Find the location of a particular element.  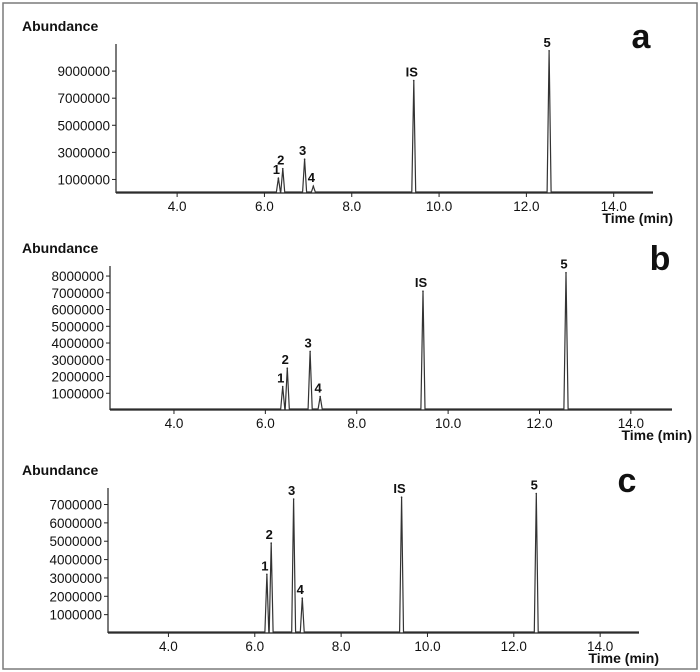

y-tick-label: 9000000 is located at coordinates (83, 71).